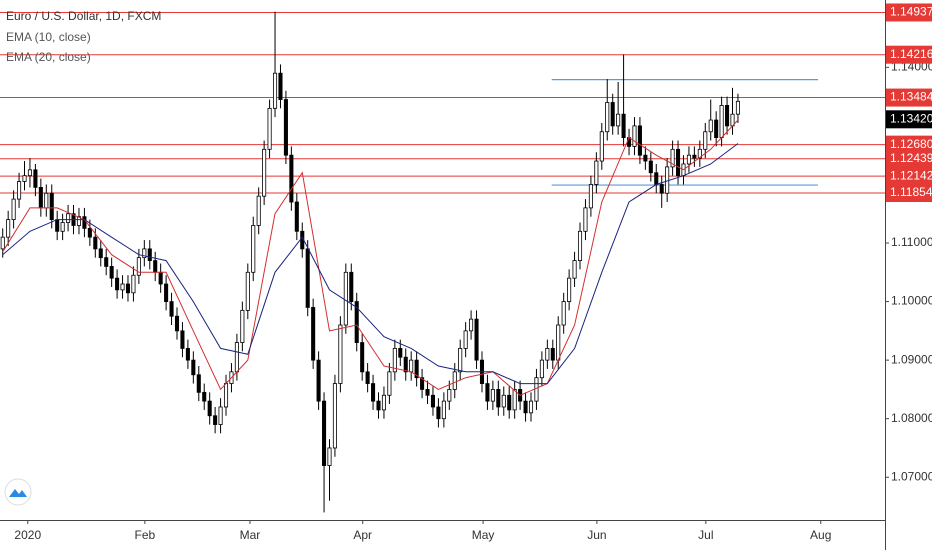 Image resolution: width=932 pixels, height=550 pixels. Describe the element at coordinates (820, 535) in the screenshot. I see `x-tick-label: Aug` at that location.